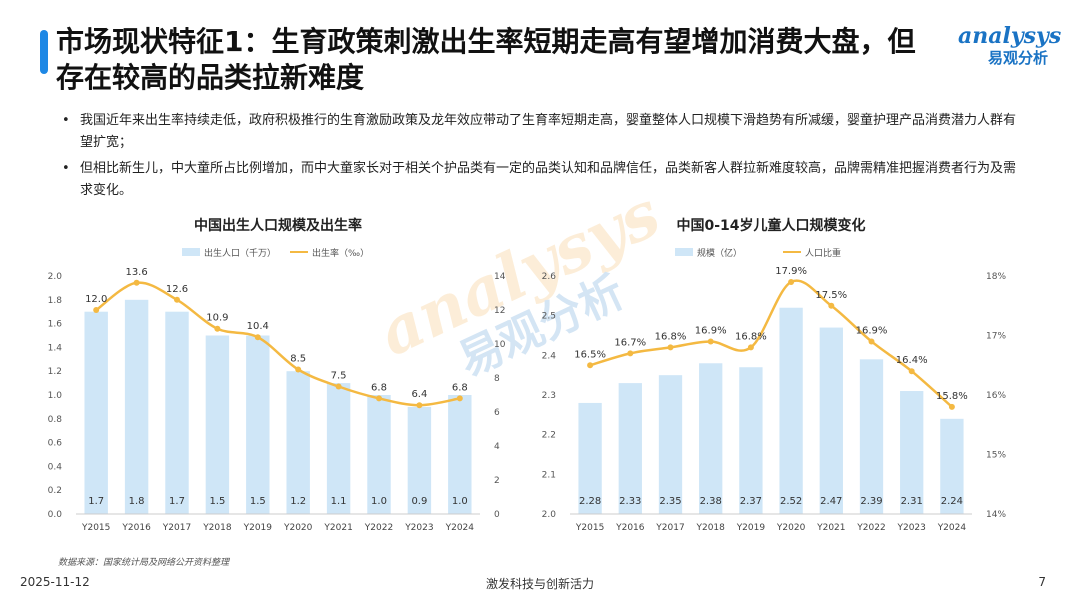 The width and height of the screenshot is (1080, 608). Describe the element at coordinates (549, 475) in the screenshot. I see `y-left-tick-label: 2.1` at that location.